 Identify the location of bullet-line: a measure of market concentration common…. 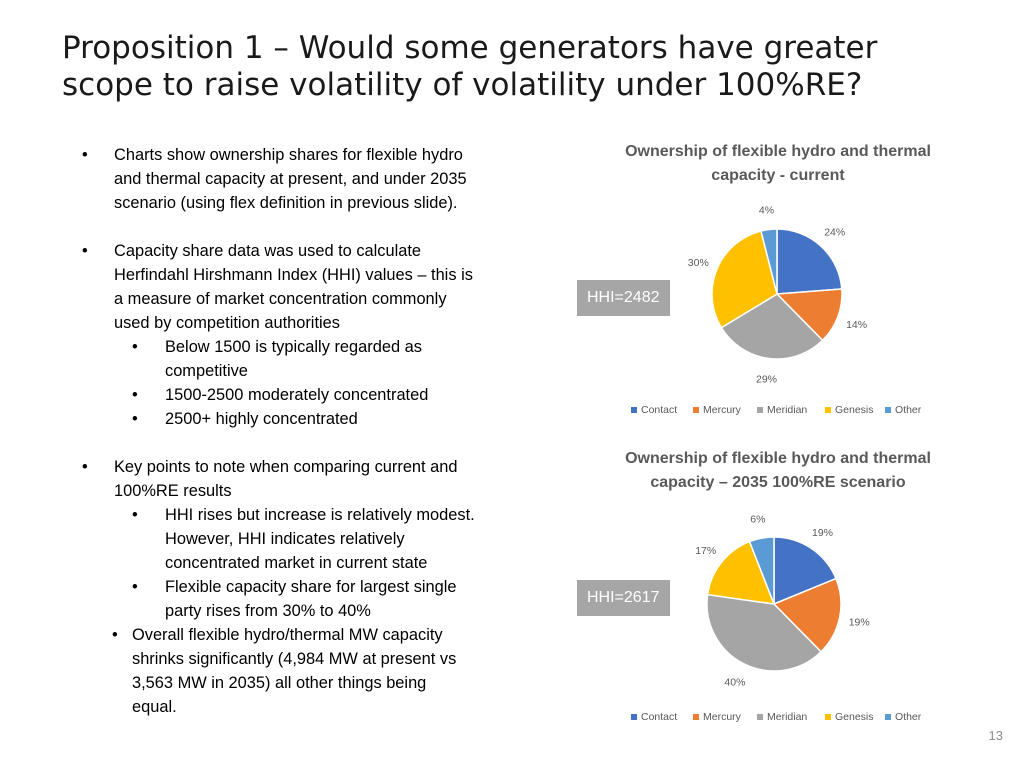
(280, 299).